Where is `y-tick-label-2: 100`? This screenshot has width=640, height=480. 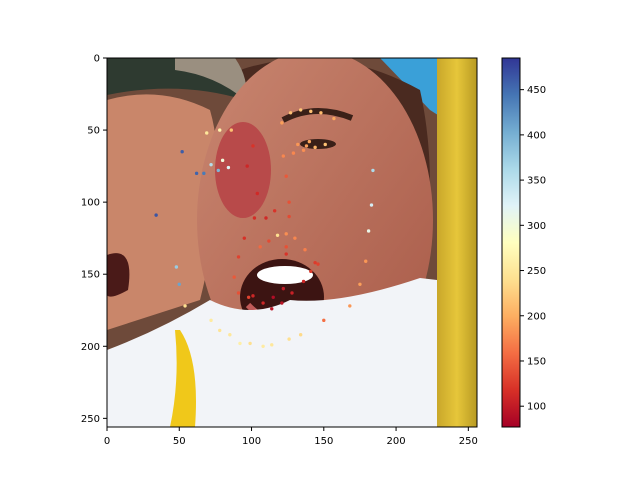 y-tick-label-2: 100 is located at coordinates (90, 203).